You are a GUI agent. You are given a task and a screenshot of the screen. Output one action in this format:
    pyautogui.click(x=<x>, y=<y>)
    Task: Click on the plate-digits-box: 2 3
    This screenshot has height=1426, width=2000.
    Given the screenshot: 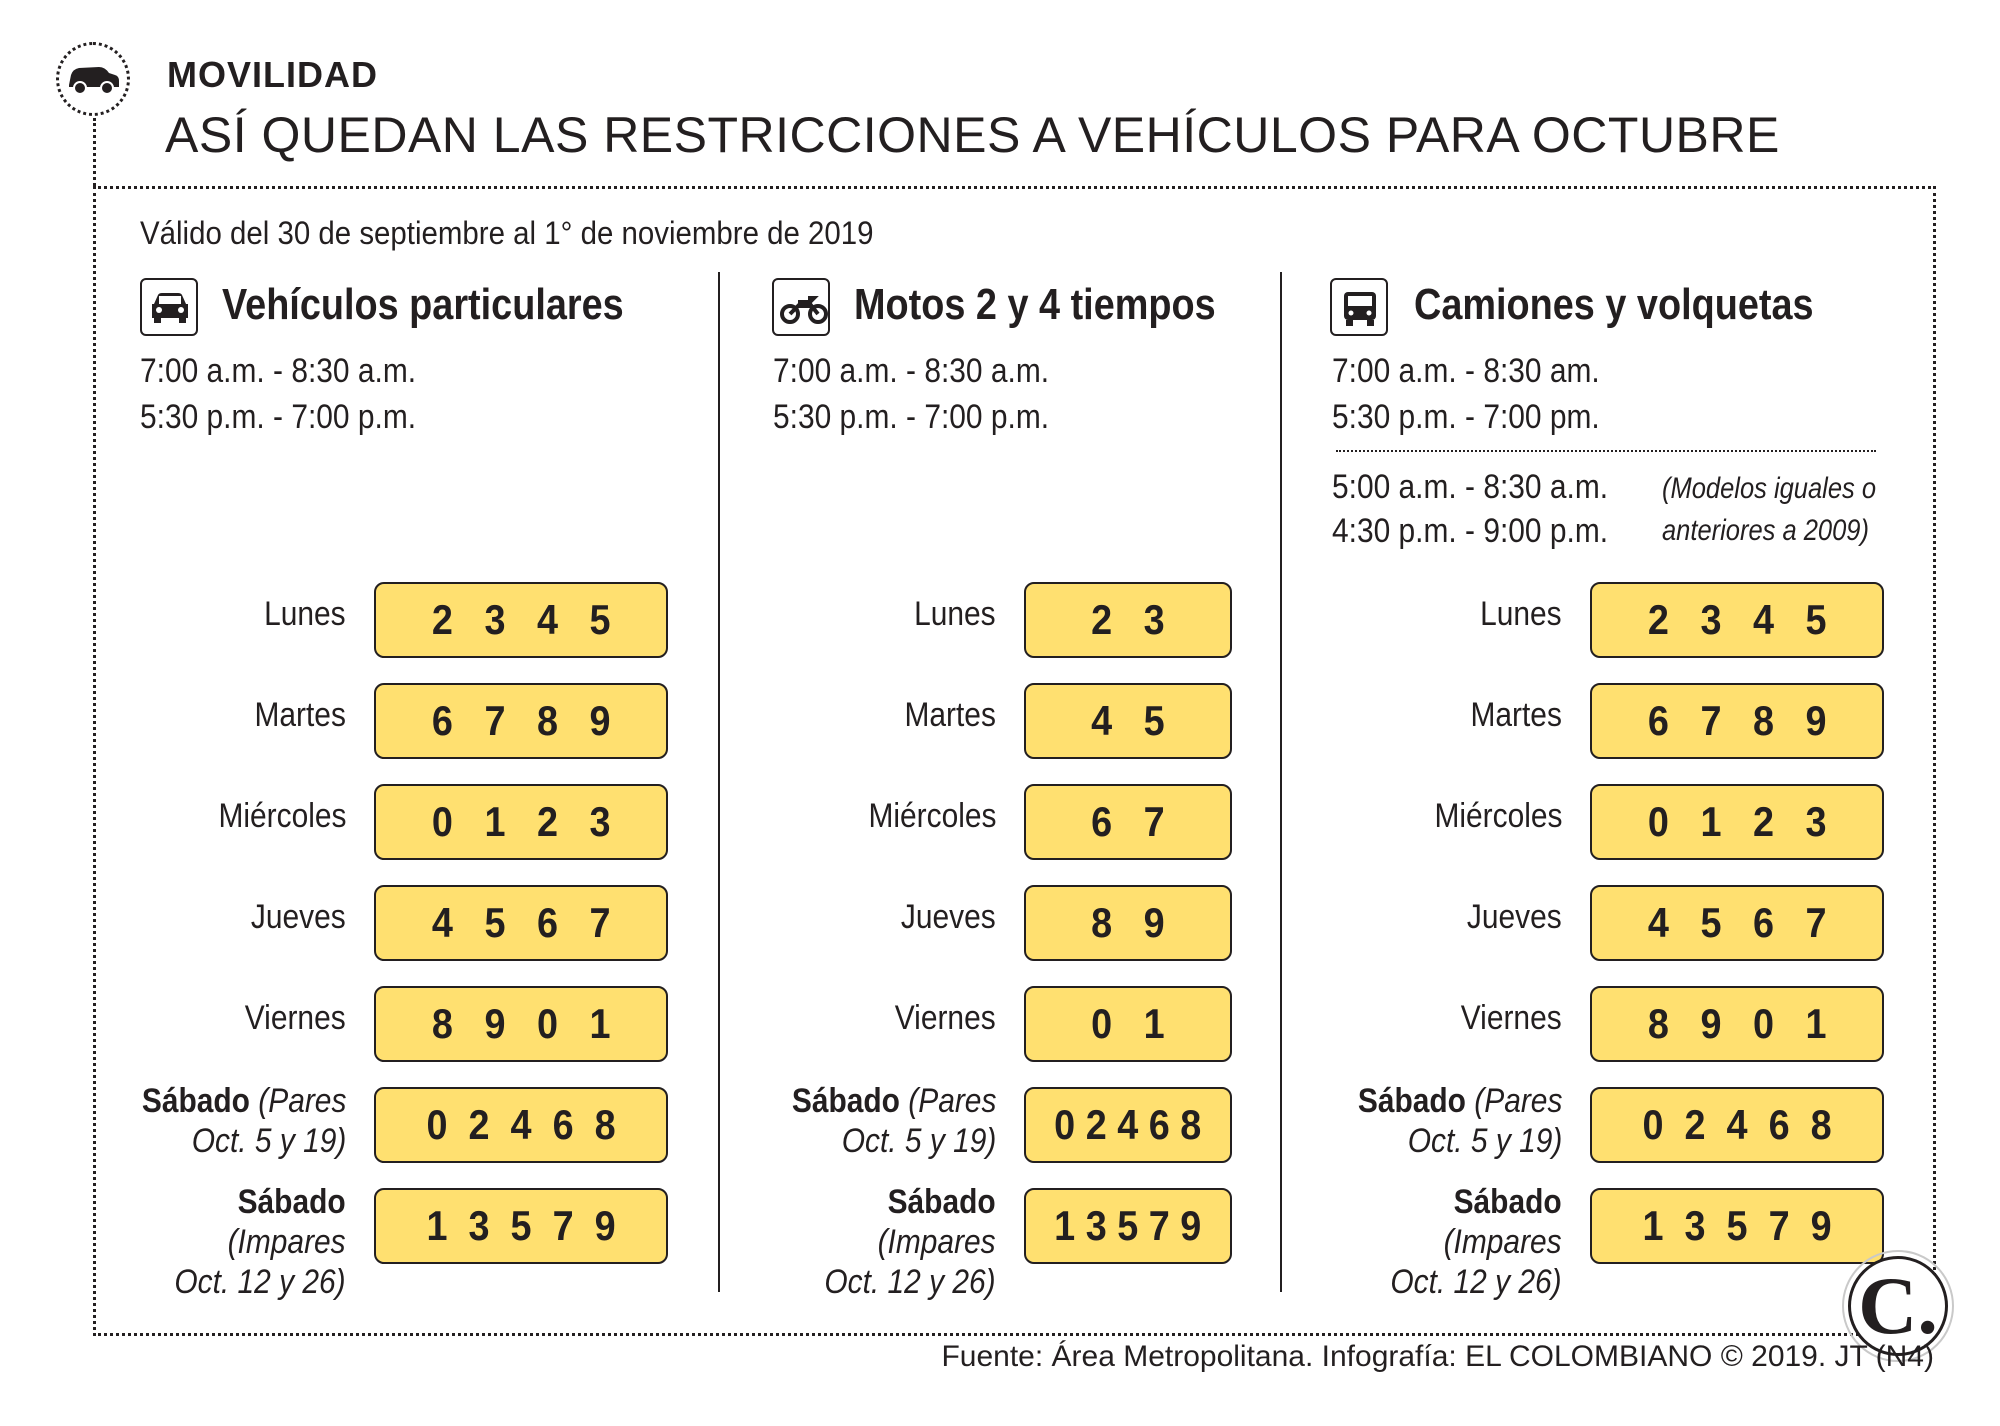 What is the action you would take?
    pyautogui.click(x=1128, y=620)
    